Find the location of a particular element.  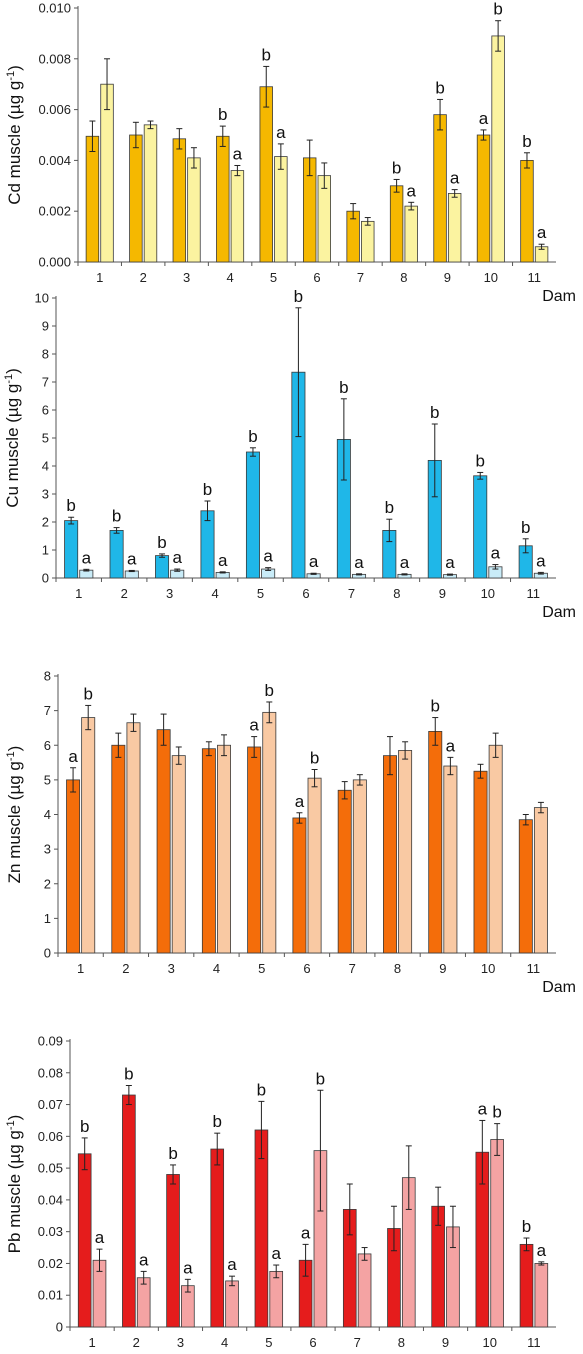

pb-y-tick-label: 0.03 is located at coordinates (50, 1231).